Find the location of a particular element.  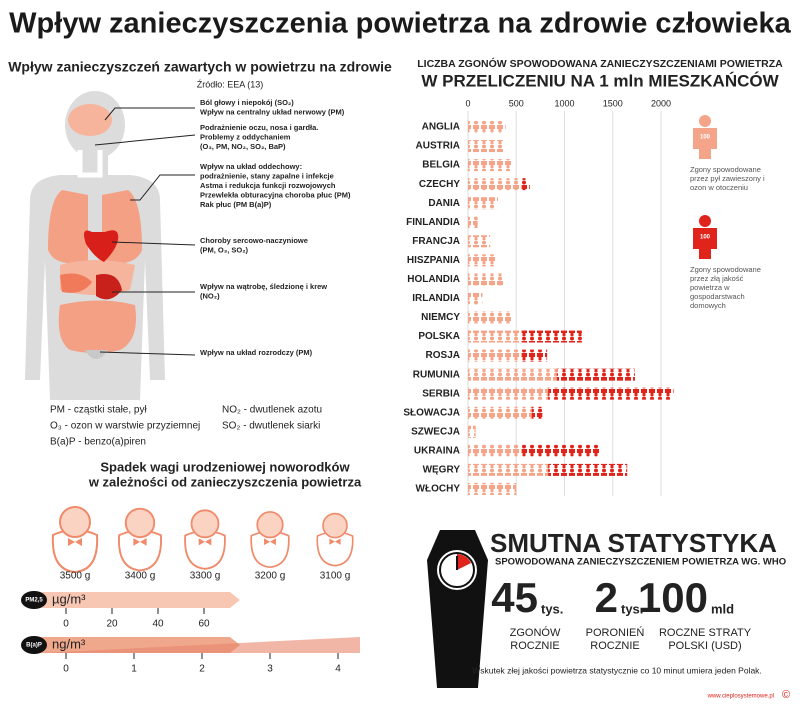

scale-badge-text: B(a)P is located at coordinates (34, 646).